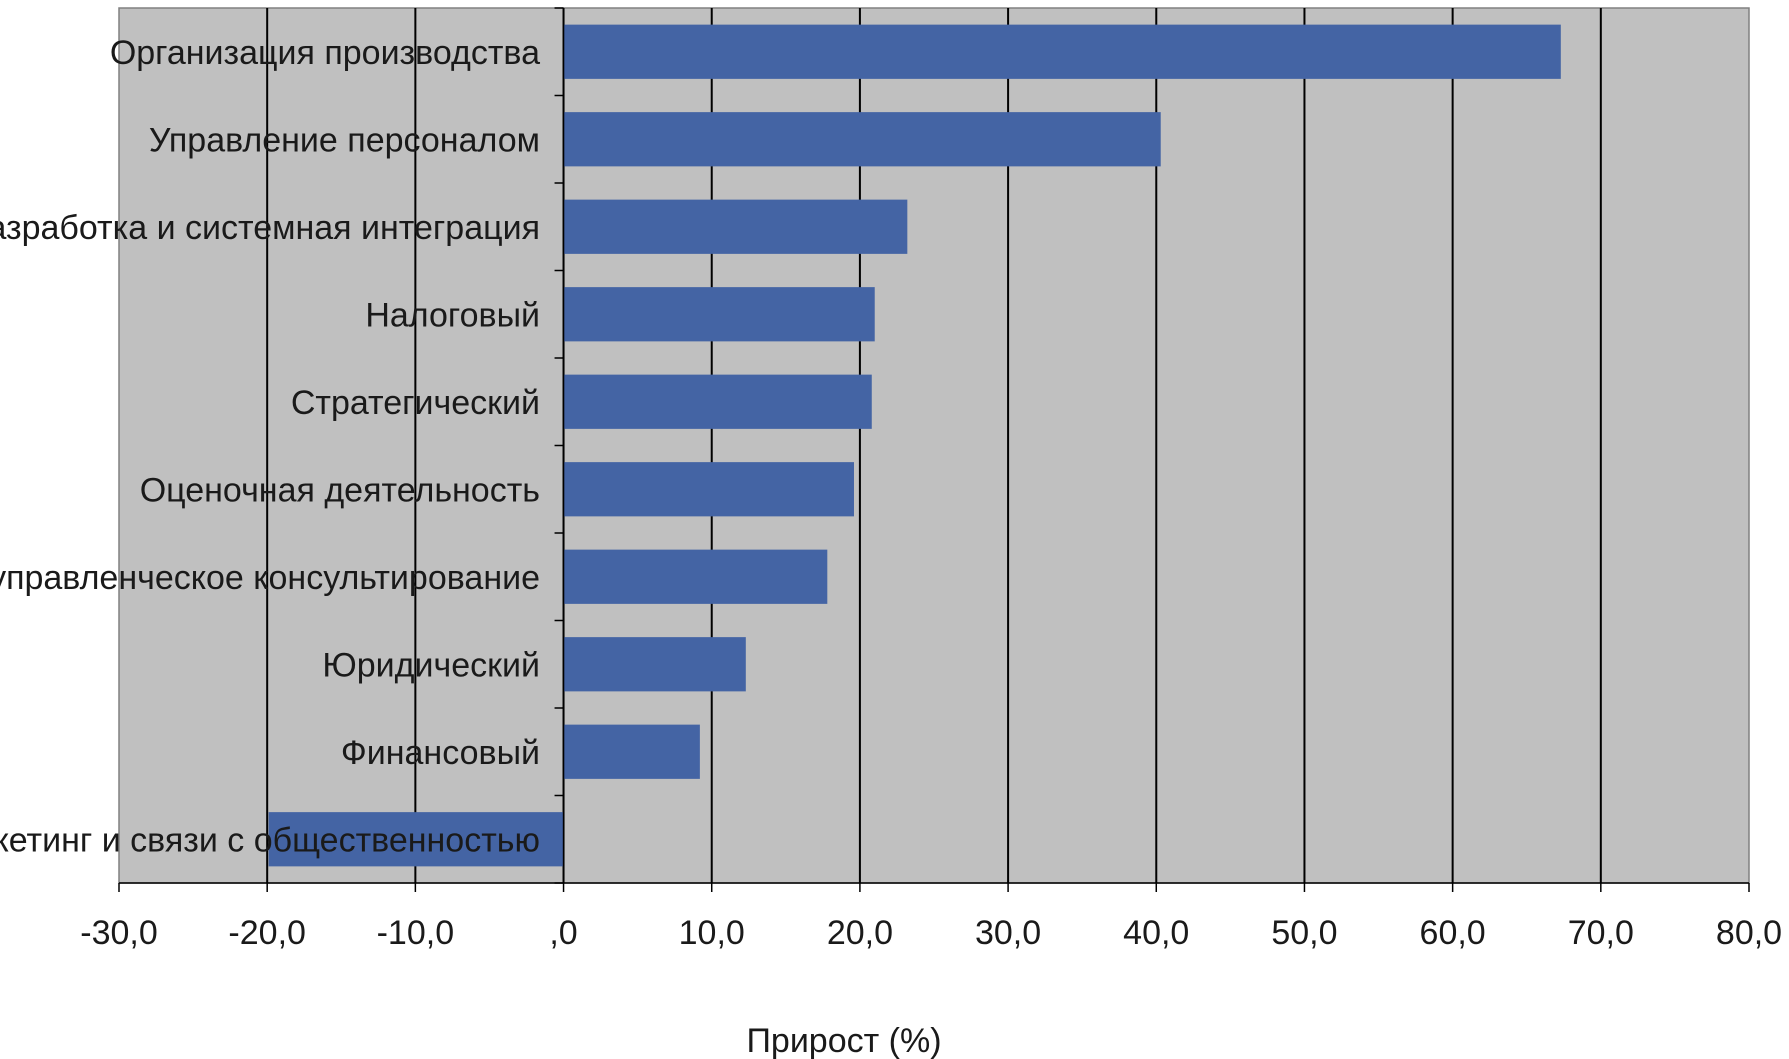 The height and width of the screenshot is (1059, 1789). Describe the element at coordinates (440, 753) in the screenshot. I see `category-label: Финансовый` at that location.